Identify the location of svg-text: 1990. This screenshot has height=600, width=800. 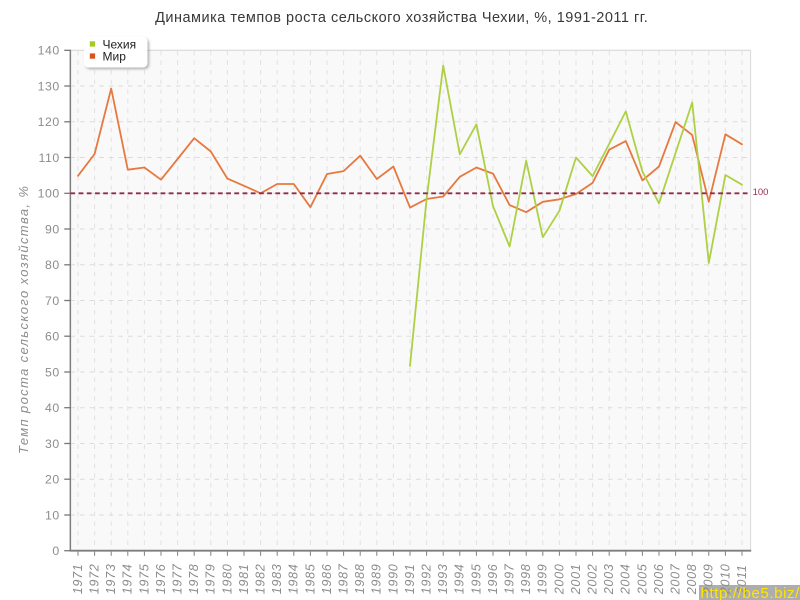
(393, 578).